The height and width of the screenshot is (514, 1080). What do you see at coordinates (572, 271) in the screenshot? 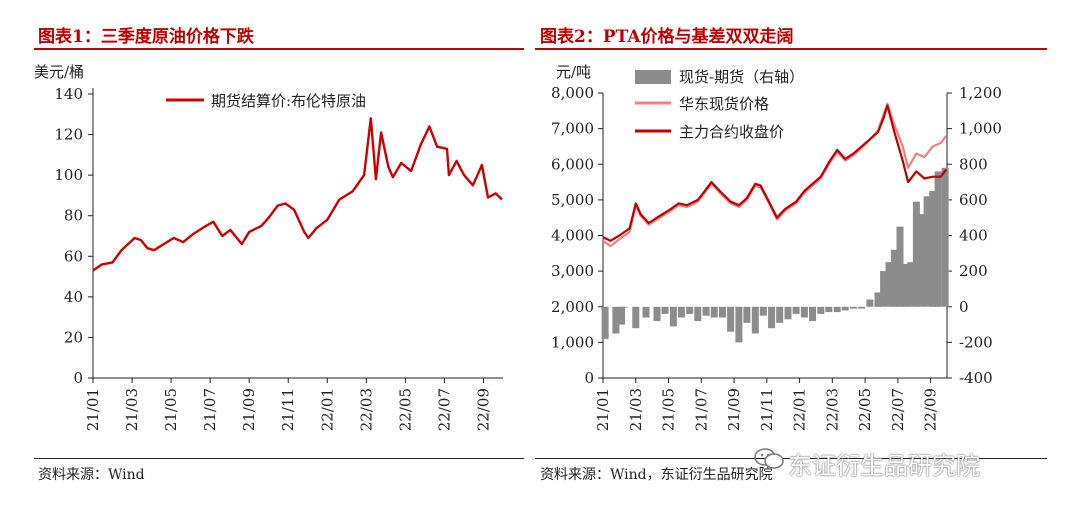
I see `y-tick-label-left: 3,000` at bounding box center [572, 271].